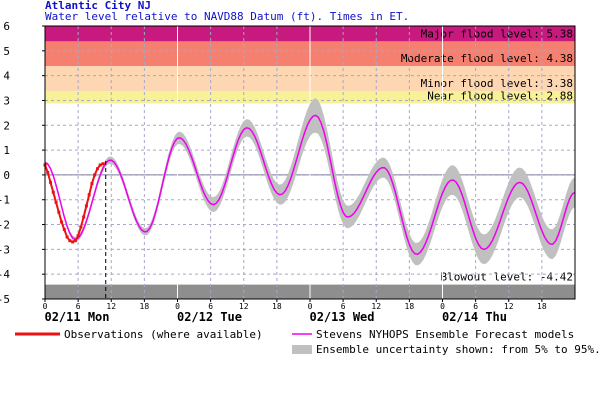 This screenshot has height=400, width=600. What do you see at coordinates (6, 125) in the screenshot?
I see `y-tick-label-7: 2` at bounding box center [6, 125].